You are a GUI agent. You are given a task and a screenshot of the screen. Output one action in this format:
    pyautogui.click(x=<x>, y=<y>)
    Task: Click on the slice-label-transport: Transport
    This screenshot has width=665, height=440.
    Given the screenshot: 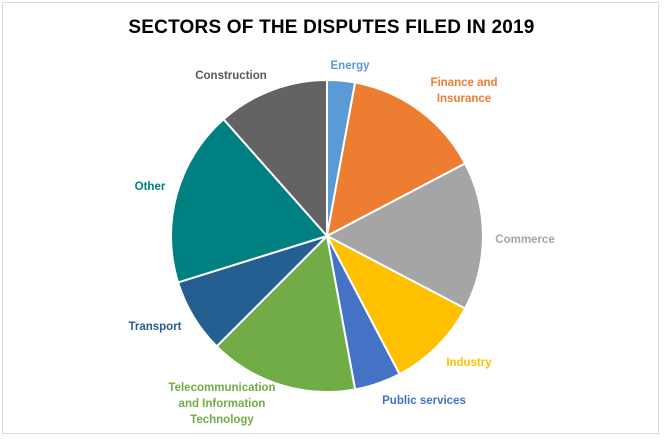 What is the action you would take?
    pyautogui.click(x=154, y=327)
    